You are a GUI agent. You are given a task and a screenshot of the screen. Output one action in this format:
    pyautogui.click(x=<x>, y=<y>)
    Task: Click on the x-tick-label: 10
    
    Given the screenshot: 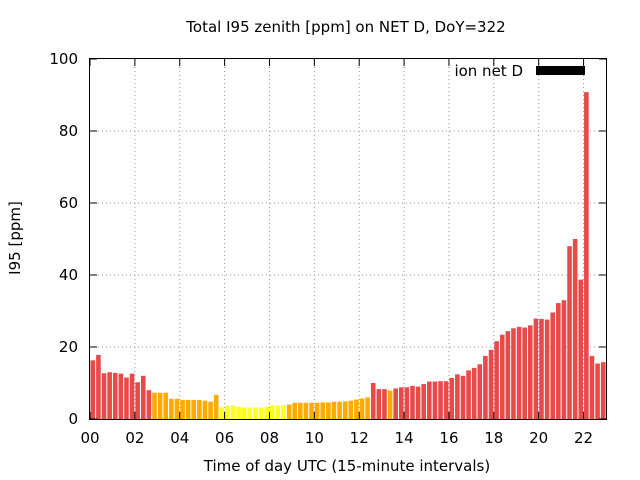 What is the action you would take?
    pyautogui.click(x=314, y=438)
    